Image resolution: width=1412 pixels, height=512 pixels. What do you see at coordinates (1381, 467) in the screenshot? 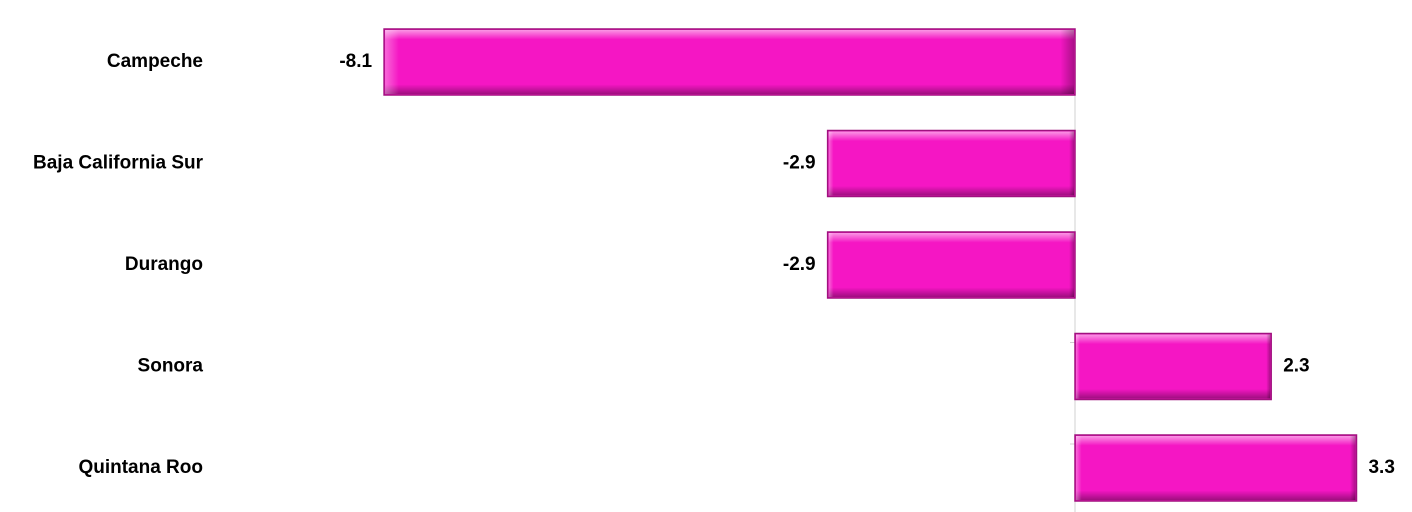
I see `value-label: 3.3` at bounding box center [1381, 467].